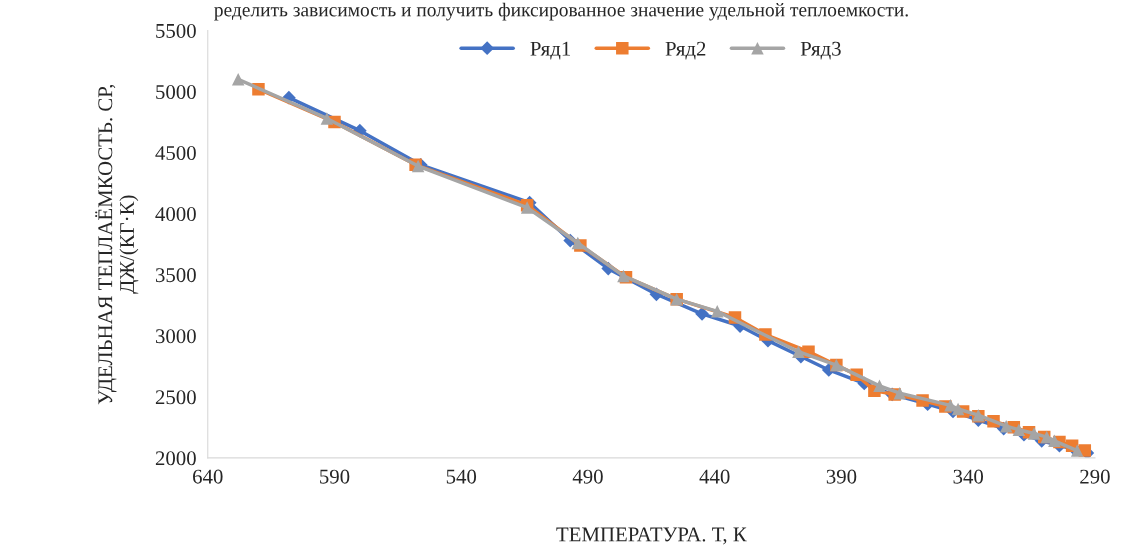  I want to click on y-tick-label: 4500, so click(175, 153).